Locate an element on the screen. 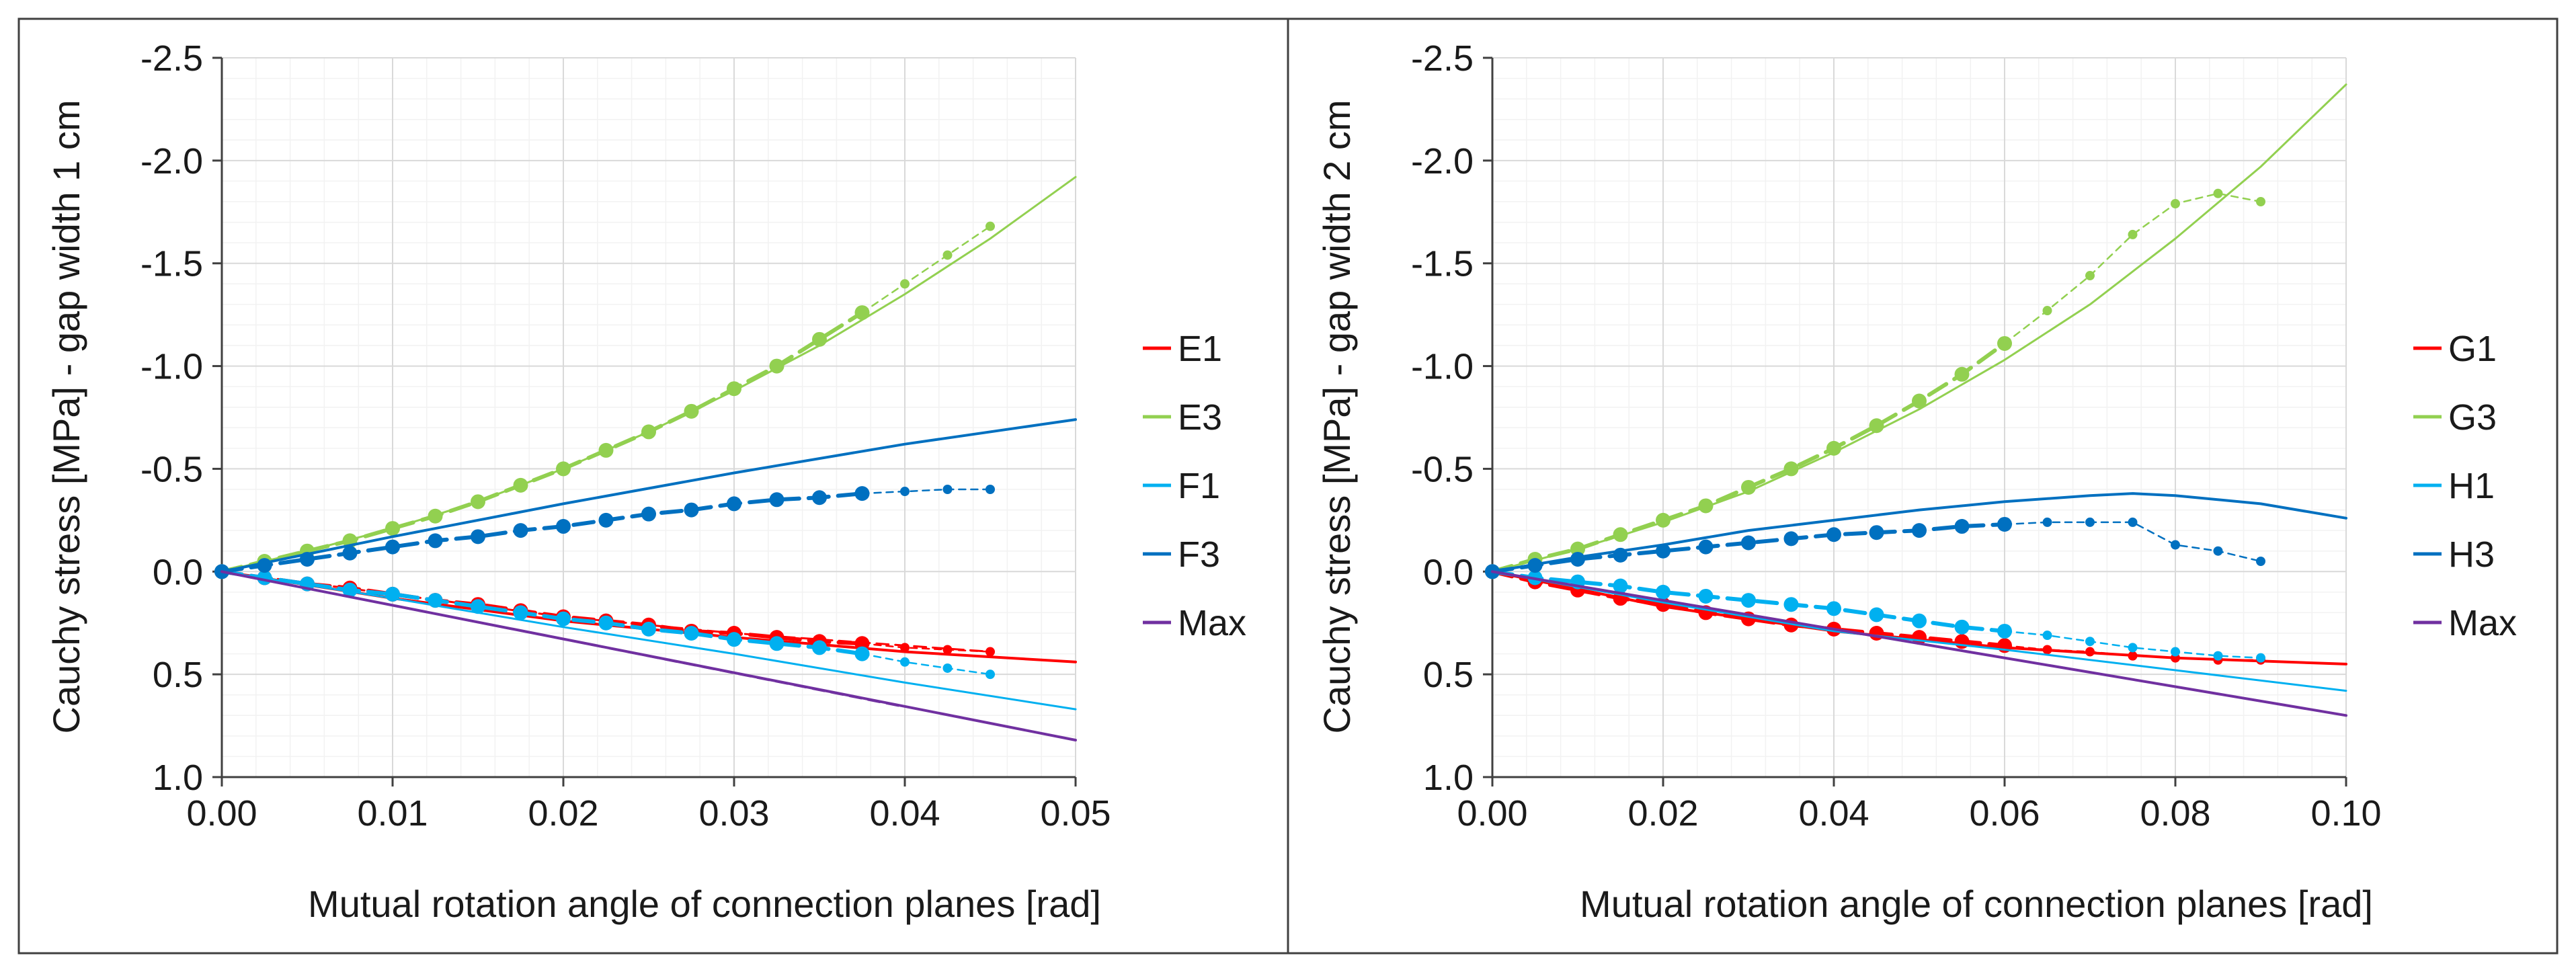 The width and height of the screenshot is (2576, 968). left-y-tick-label: -2.0 is located at coordinates (171, 161).